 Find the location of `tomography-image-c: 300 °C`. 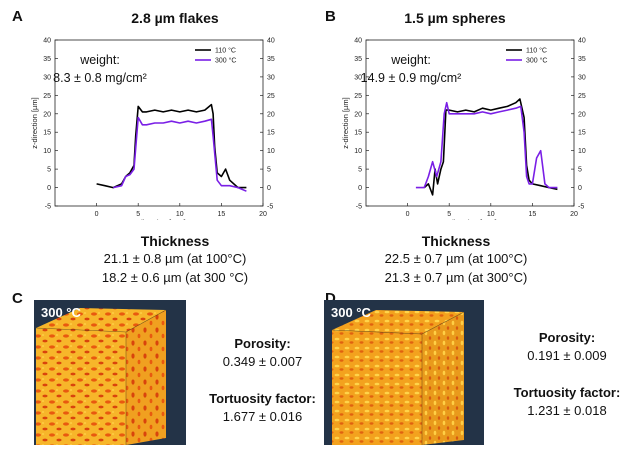

tomography-image-c: 300 °C is located at coordinates (110, 372).